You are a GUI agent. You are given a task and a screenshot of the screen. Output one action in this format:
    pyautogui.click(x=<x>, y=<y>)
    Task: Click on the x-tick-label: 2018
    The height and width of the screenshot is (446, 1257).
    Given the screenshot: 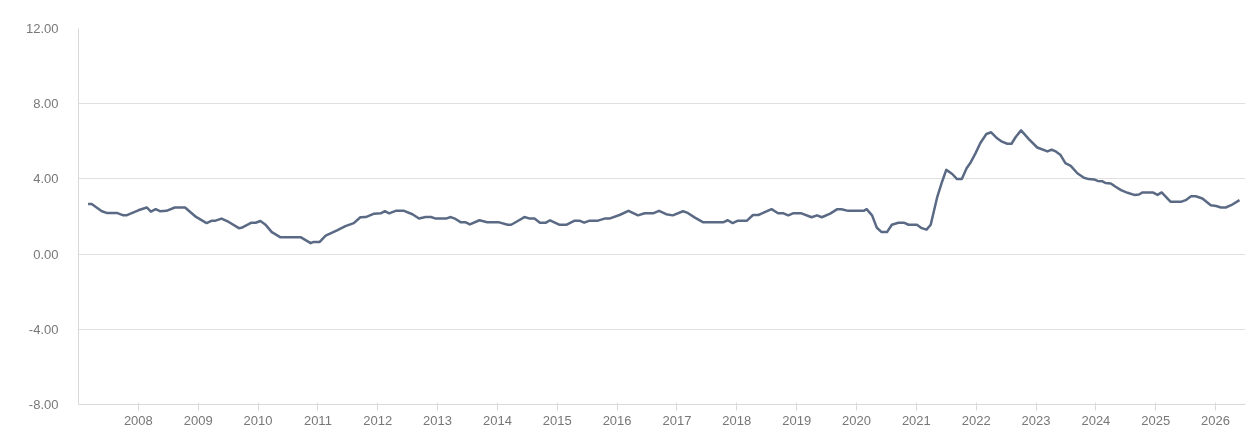 What is the action you would take?
    pyautogui.click(x=737, y=420)
    